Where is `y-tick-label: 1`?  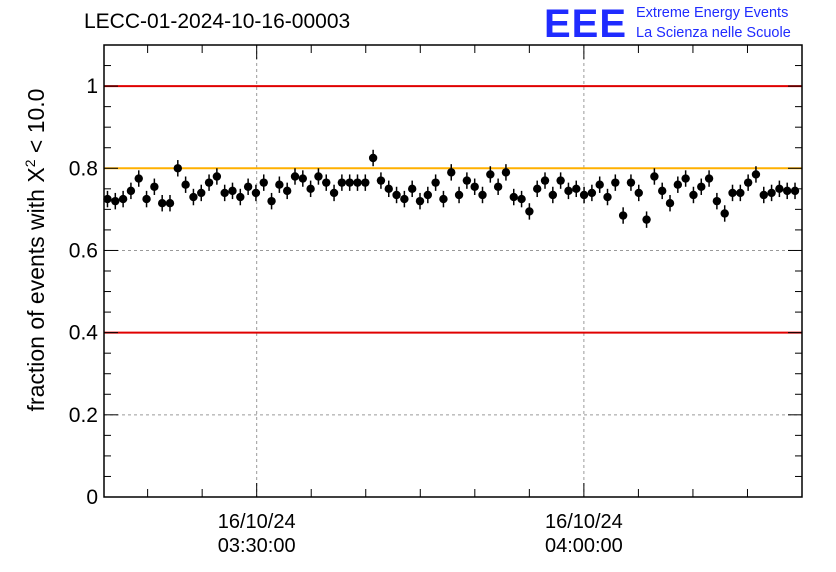
y-tick-label: 1 is located at coordinates (92, 86).